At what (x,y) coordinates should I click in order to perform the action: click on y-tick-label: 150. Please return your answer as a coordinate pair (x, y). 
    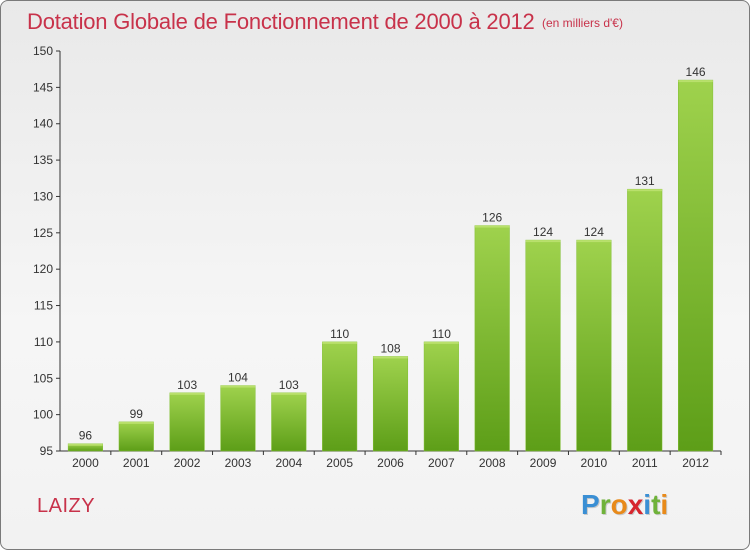
    Looking at the image, I should click on (43, 51).